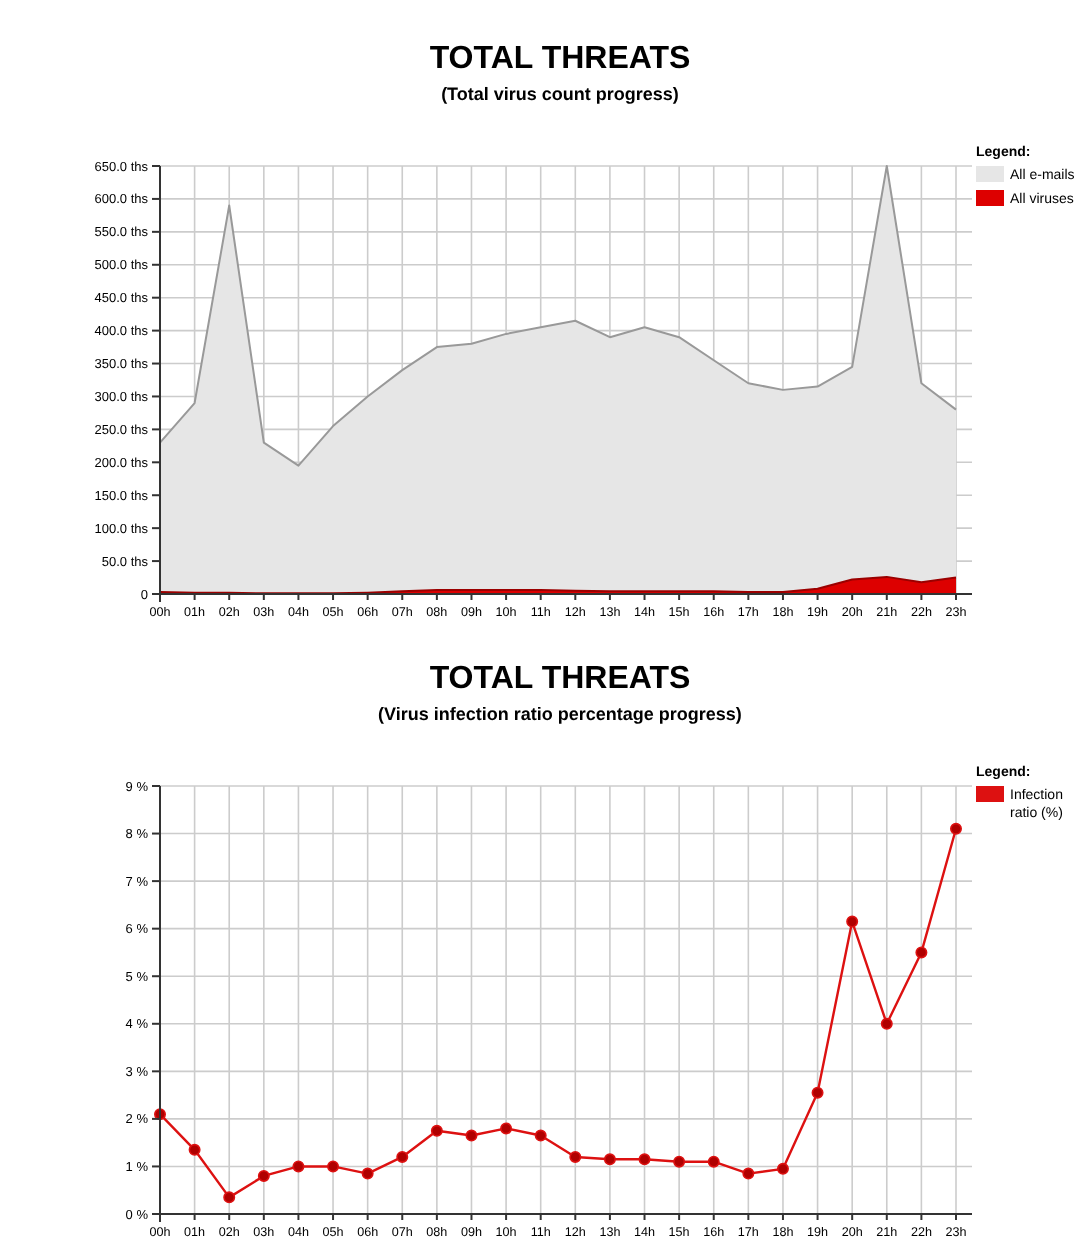 The image size is (1088, 1258). What do you see at coordinates (560, 94) in the screenshot?
I see `chart-subtitle: (Total virus count progress)` at bounding box center [560, 94].